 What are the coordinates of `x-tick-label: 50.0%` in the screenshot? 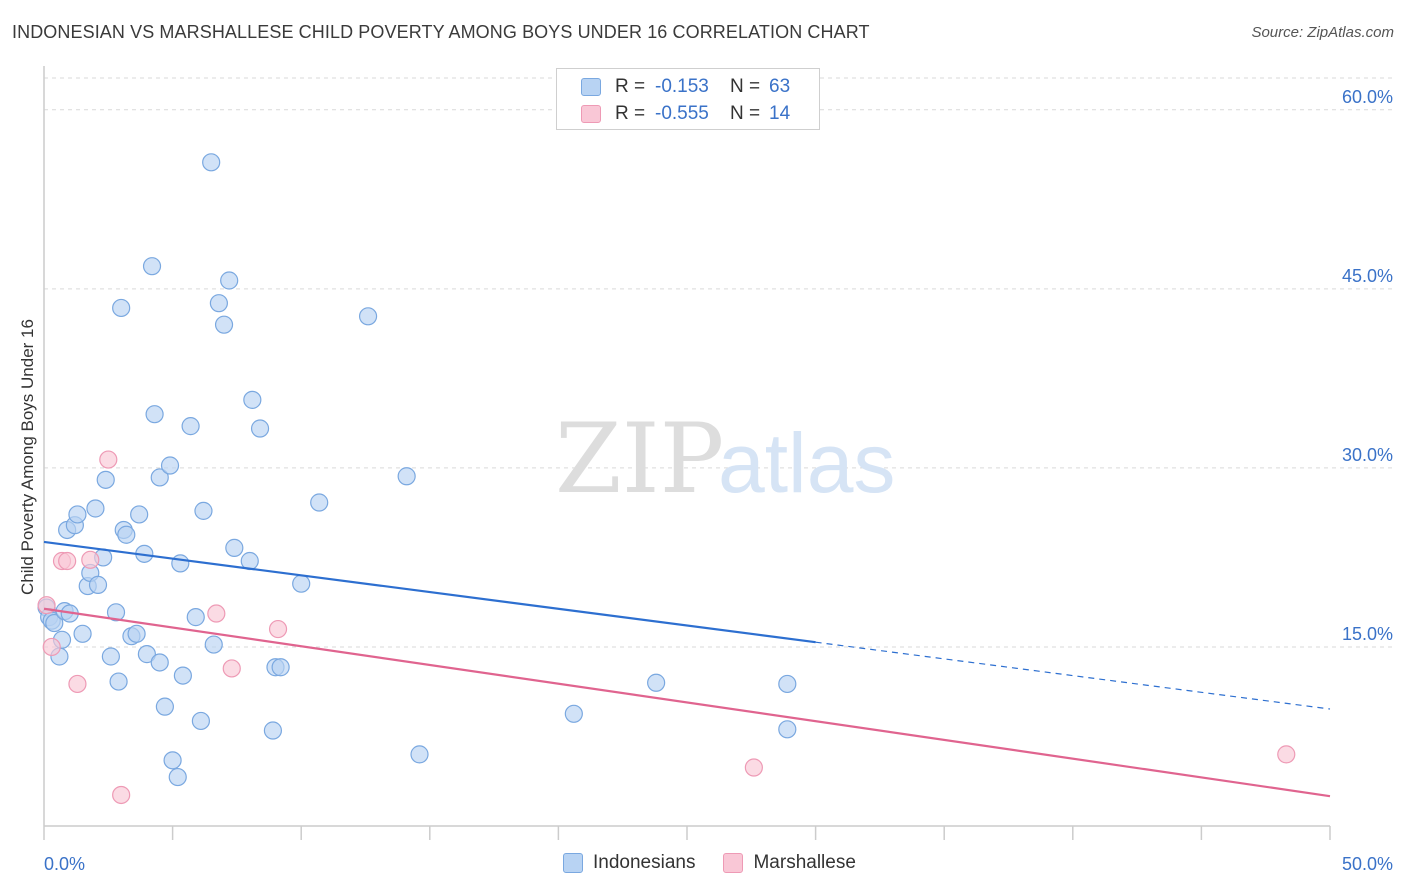 It's located at (1367, 864).